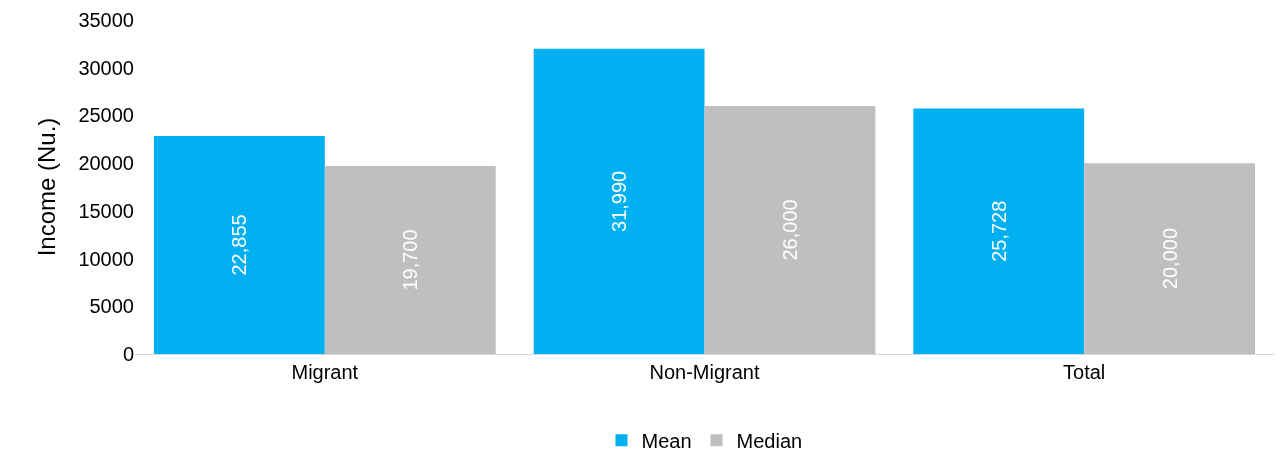 Image resolution: width=1279 pixels, height=465 pixels. What do you see at coordinates (325, 372) in the screenshot?
I see `x-tick-label: Migrant` at bounding box center [325, 372].